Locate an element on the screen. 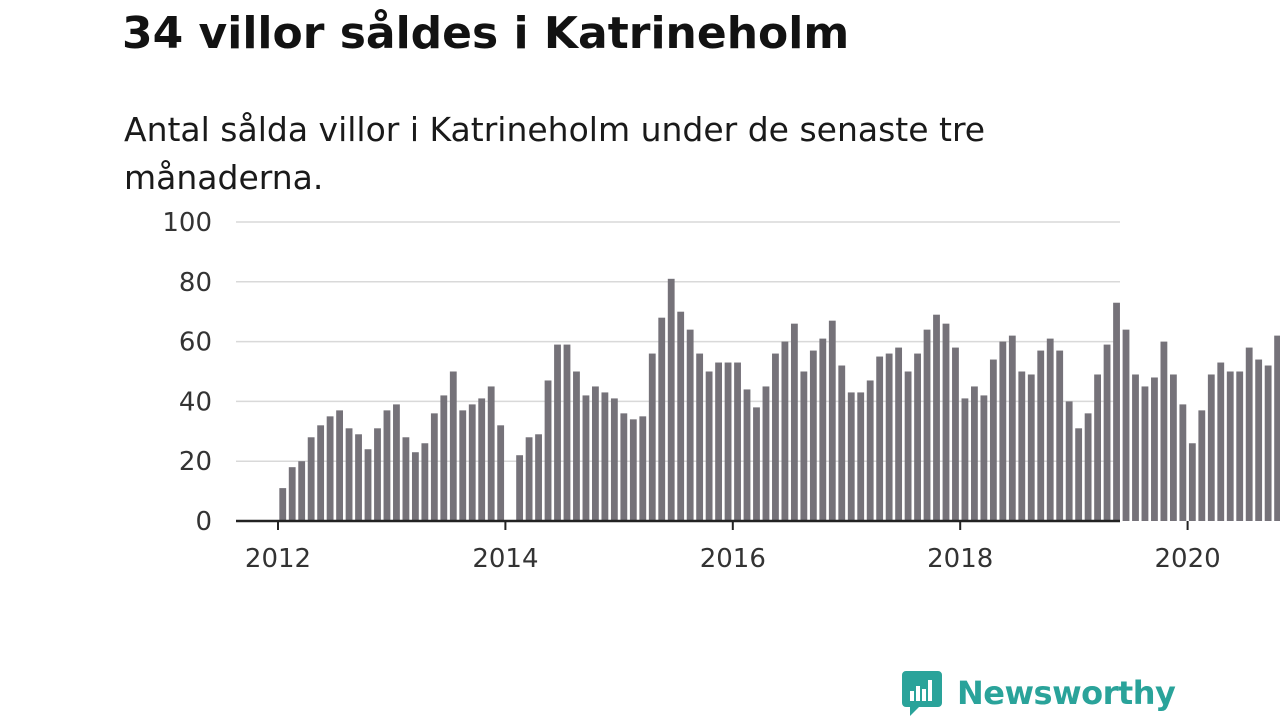 The image size is (1280, 720). y-tick-label: 60 is located at coordinates (195, 343).